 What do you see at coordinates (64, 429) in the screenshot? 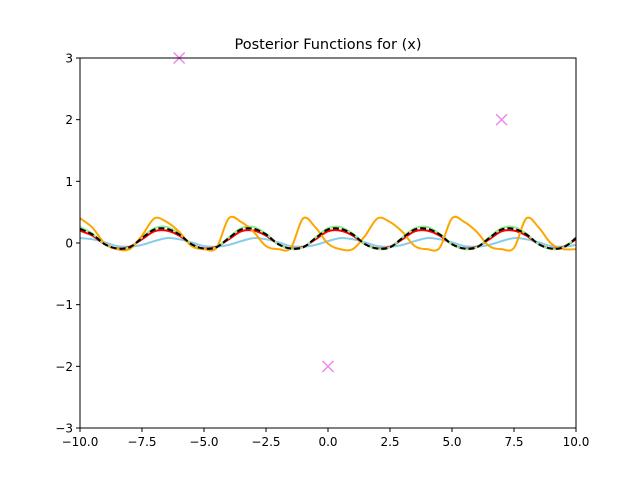
I see `y-tick-label: −3` at bounding box center [64, 429].